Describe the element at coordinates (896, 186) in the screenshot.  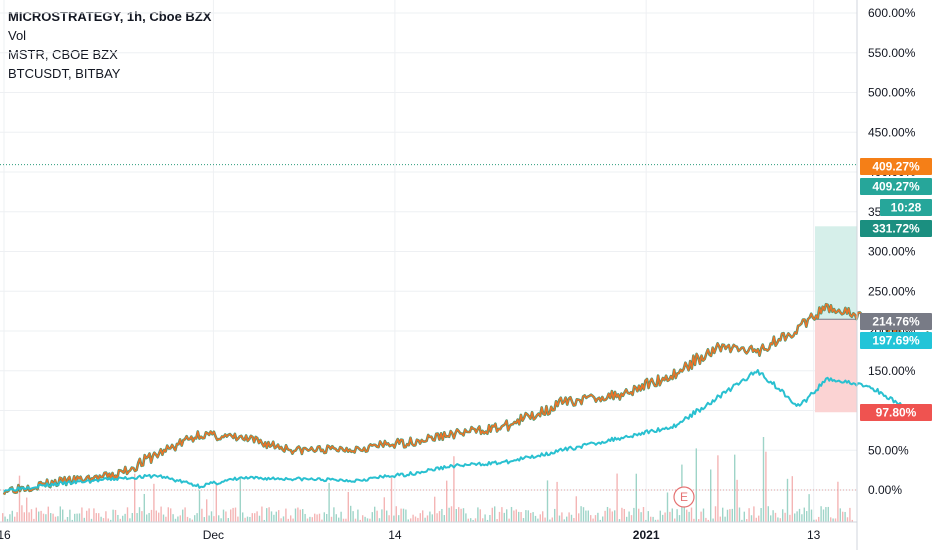
I see `price-tag-bg` at that location.